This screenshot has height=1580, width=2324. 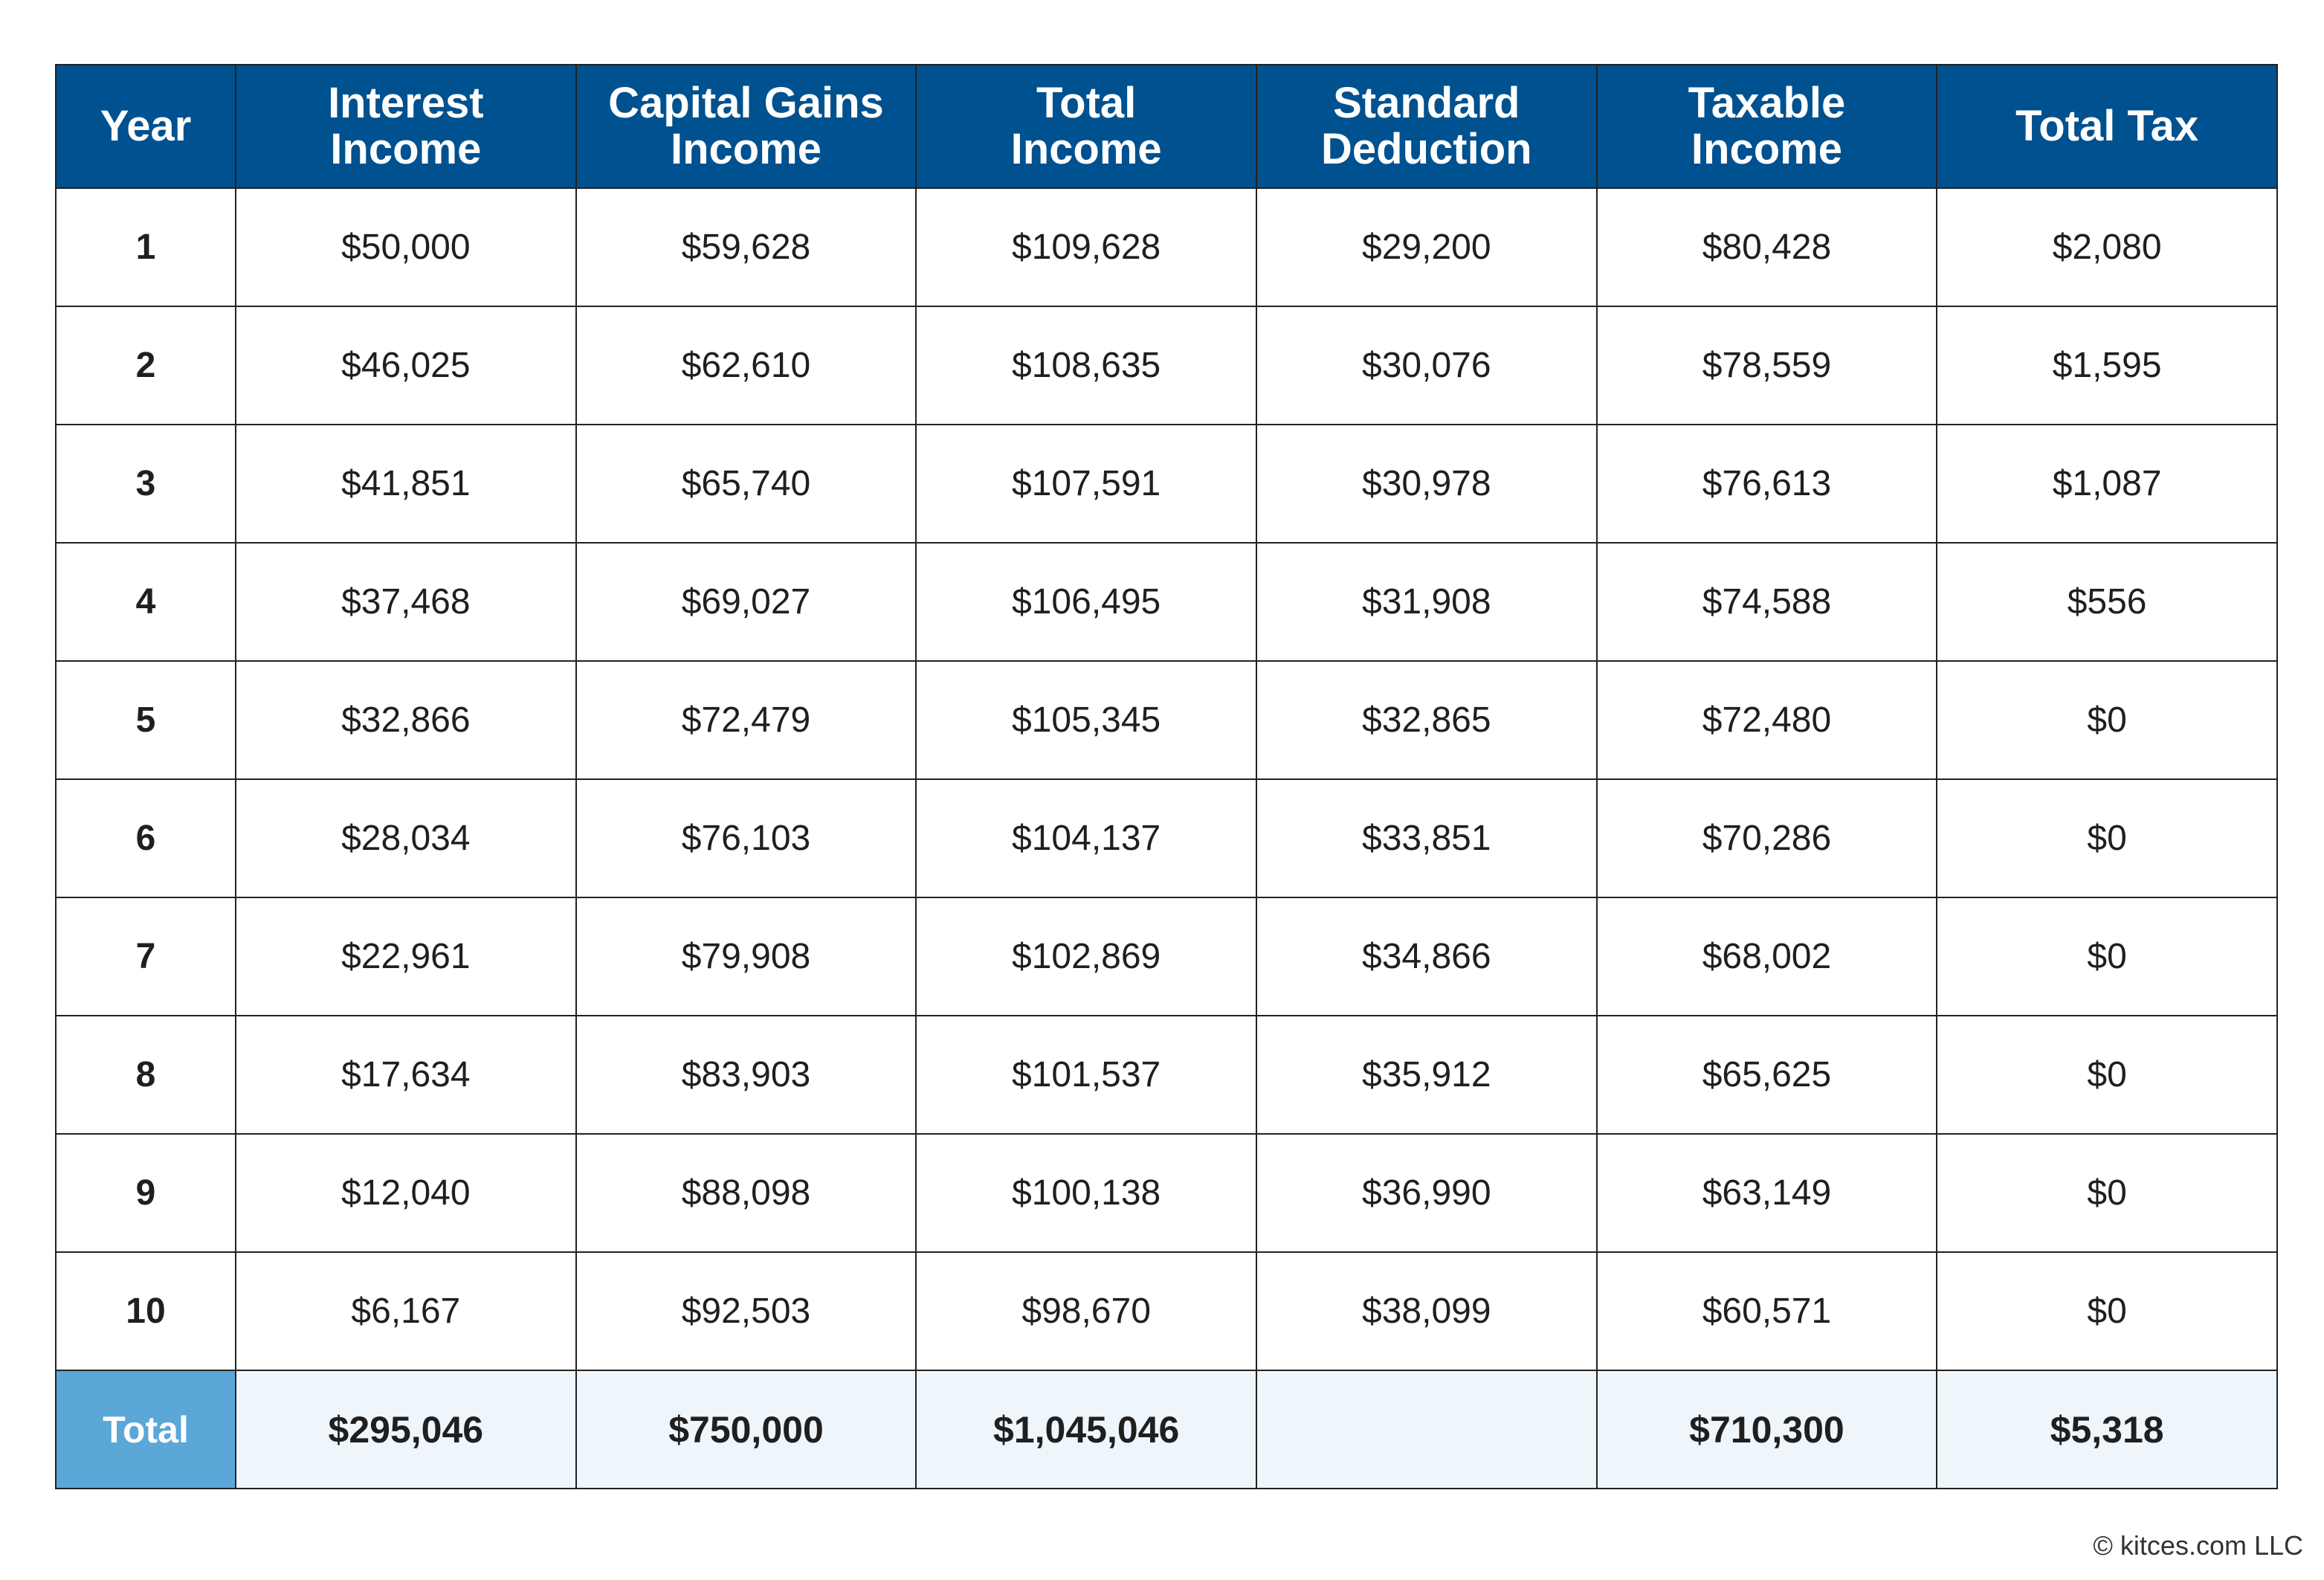 What do you see at coordinates (1426, 127) in the screenshot?
I see `header-standard-deduction: Standard Deduction` at bounding box center [1426, 127].